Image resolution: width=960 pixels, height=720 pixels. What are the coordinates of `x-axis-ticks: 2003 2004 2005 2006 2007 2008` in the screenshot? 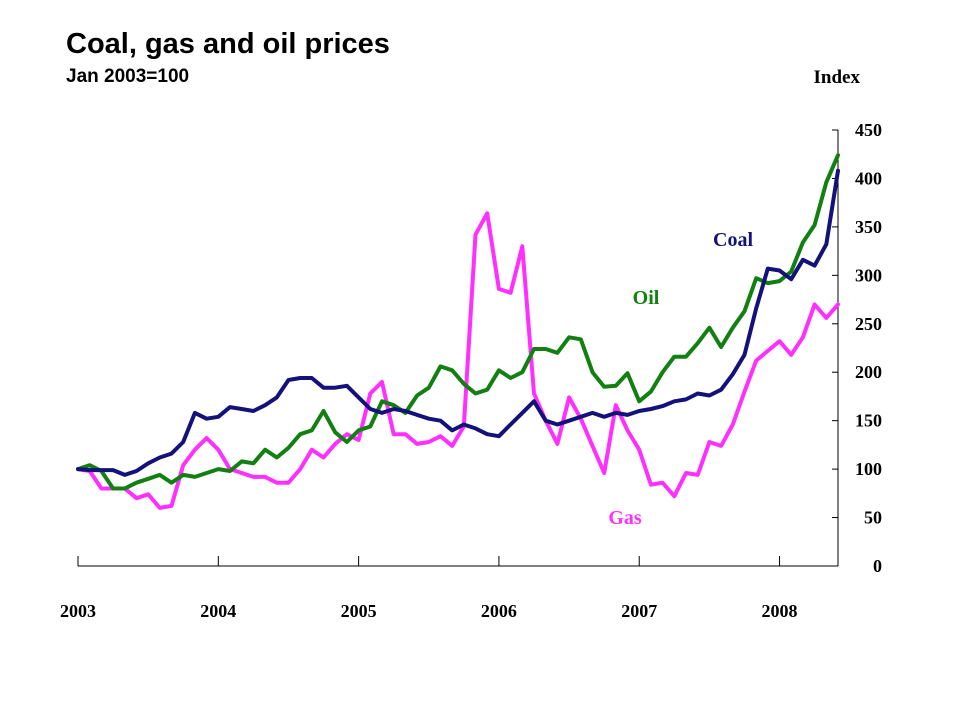 It's located at (429, 588).